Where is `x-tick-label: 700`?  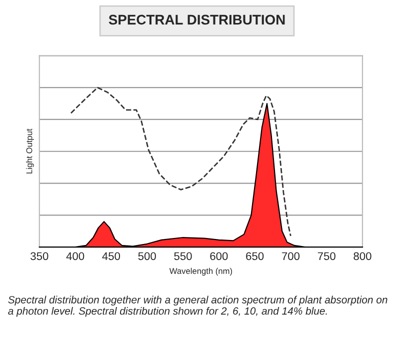 x-tick-label: 700 is located at coordinates (291, 256).